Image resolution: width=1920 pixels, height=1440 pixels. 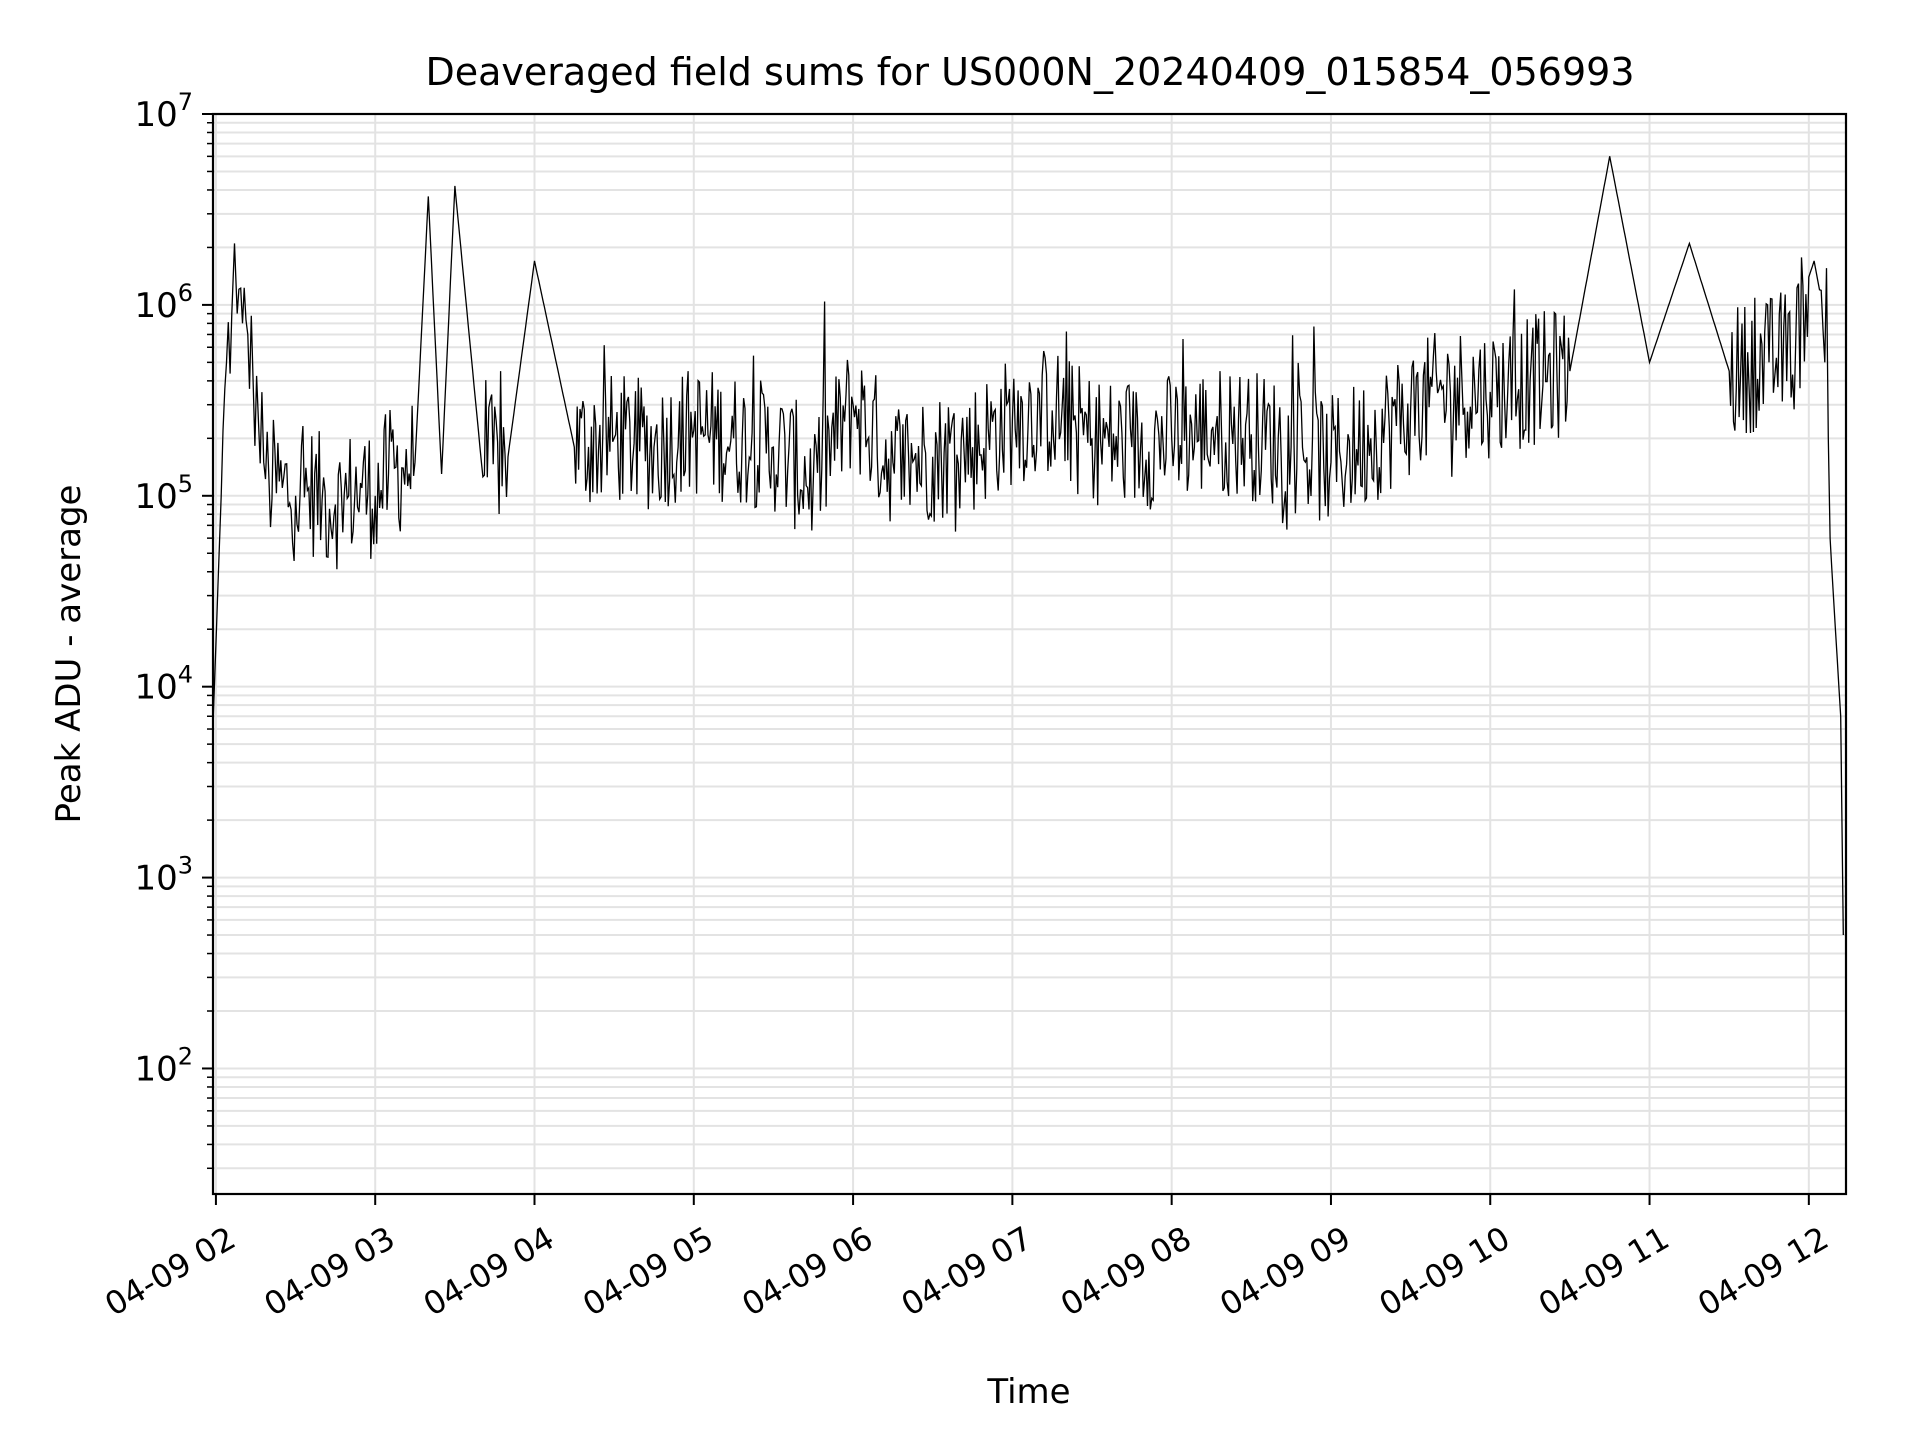 I want to click on y-tick-label: 10⁶, so click(x=163, y=302).